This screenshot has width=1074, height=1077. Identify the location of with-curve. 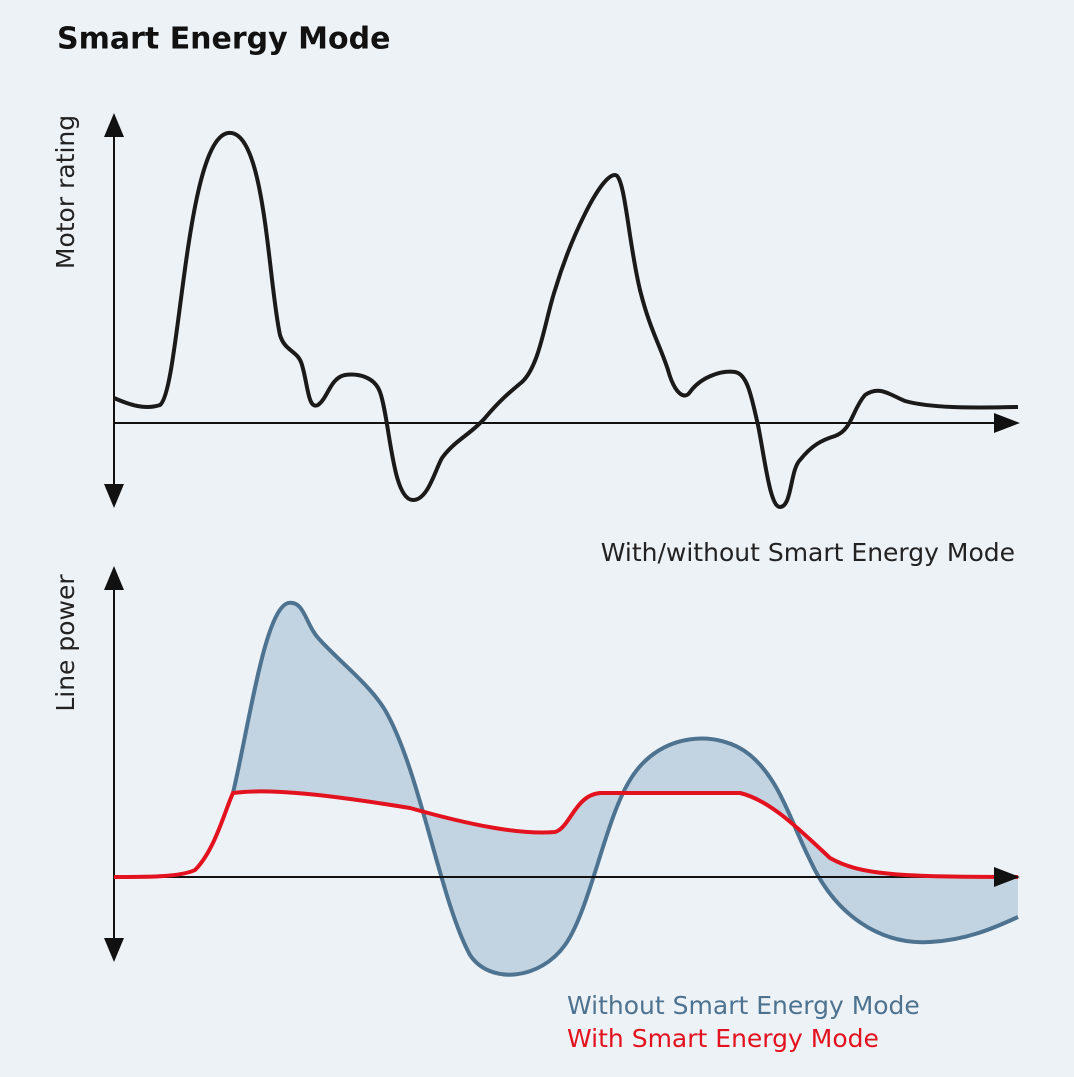
(566, 834).